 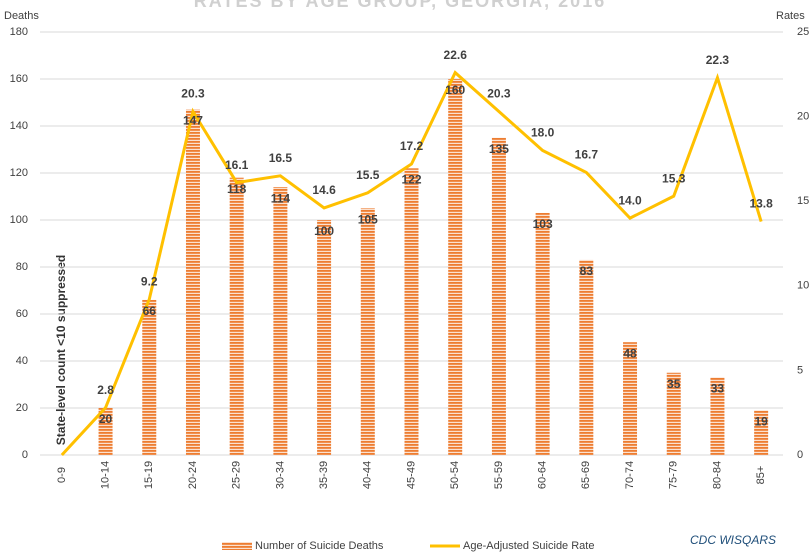 I want to click on rate-label: 9.2, so click(x=149, y=282).